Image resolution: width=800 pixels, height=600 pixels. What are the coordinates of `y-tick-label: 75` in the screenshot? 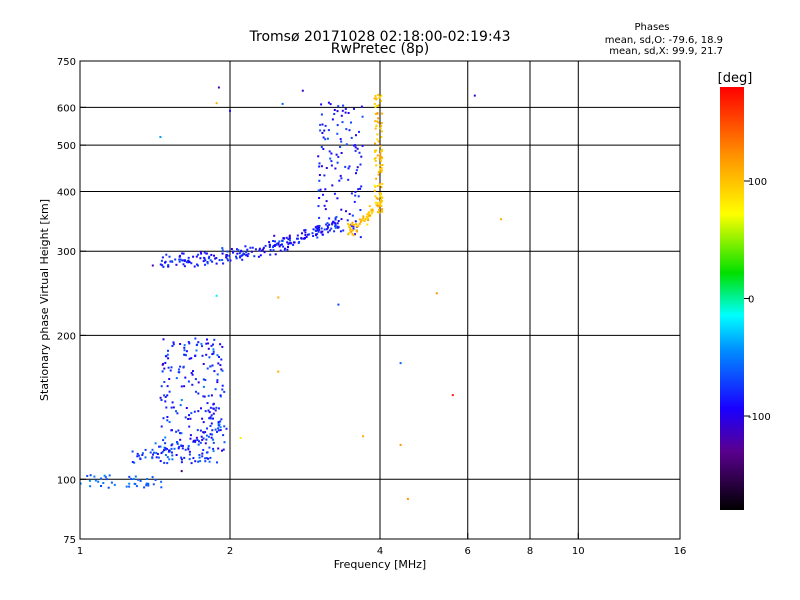 It's located at (69, 540).